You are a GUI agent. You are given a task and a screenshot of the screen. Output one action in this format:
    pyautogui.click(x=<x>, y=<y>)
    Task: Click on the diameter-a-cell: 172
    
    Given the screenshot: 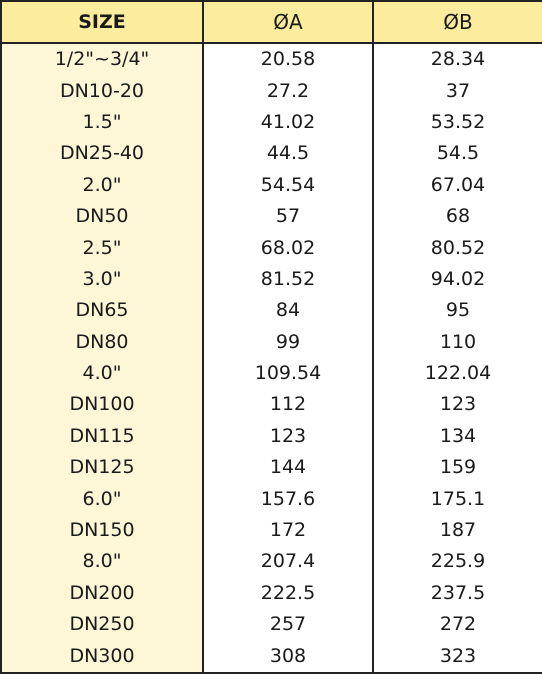 What is the action you would take?
    pyautogui.click(x=288, y=530)
    